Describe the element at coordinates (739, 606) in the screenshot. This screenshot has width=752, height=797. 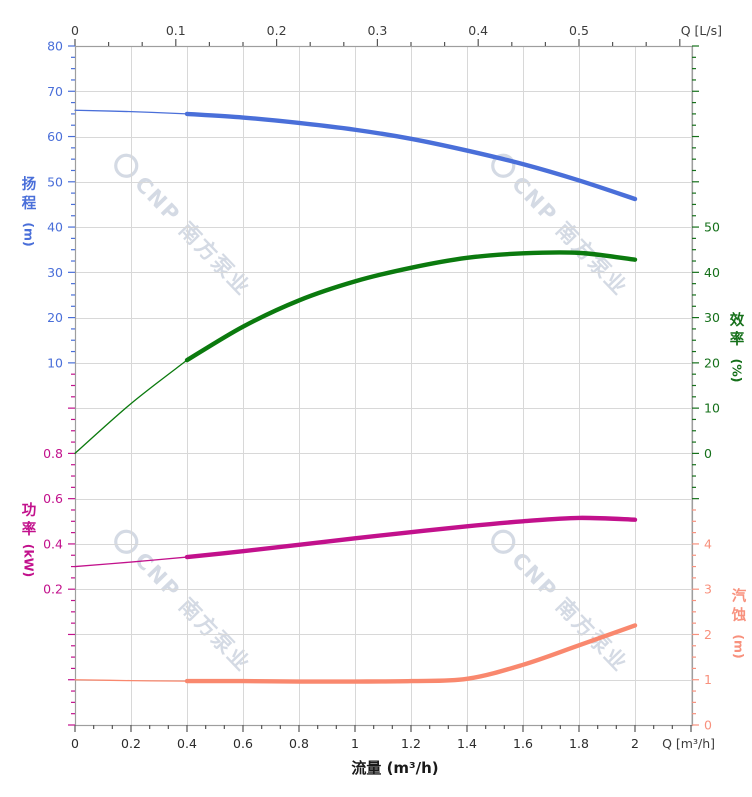
I see `npsh-axis-title-text: 汽蚀` at that location.